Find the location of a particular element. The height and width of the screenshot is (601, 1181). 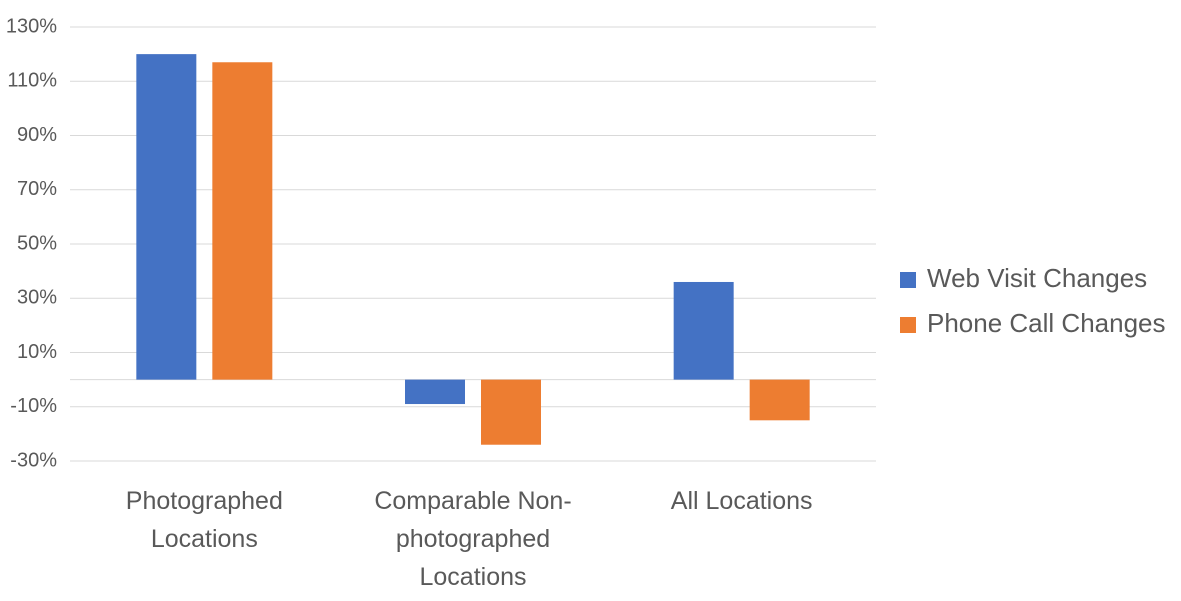

y-tick-label: 10% is located at coordinates (37, 352).